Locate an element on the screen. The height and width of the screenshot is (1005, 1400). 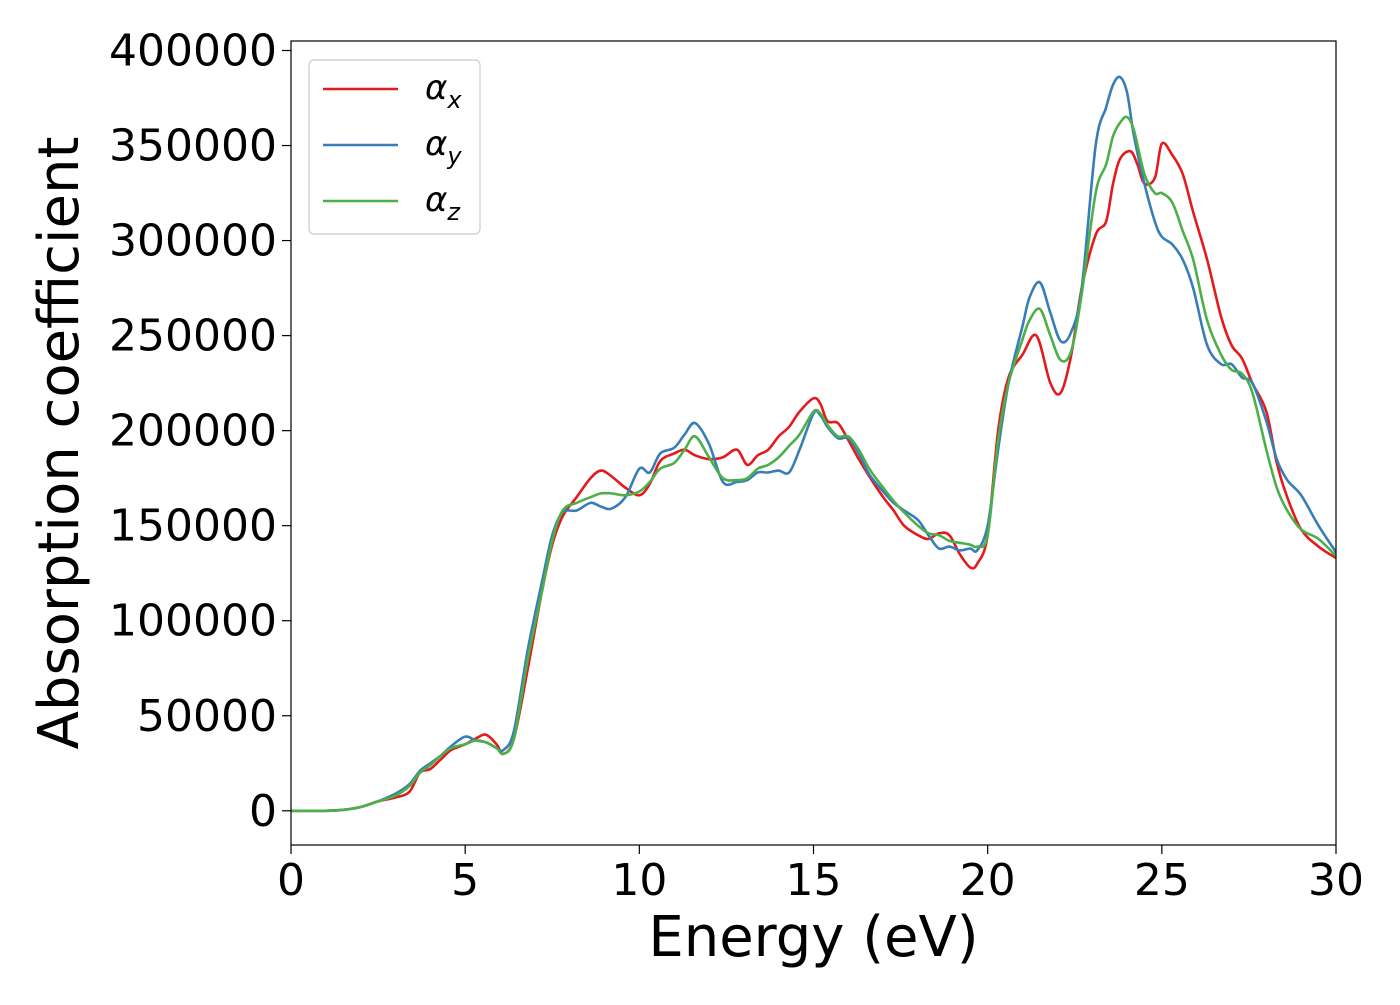
y-tick-label: 150000 is located at coordinates (193, 526).